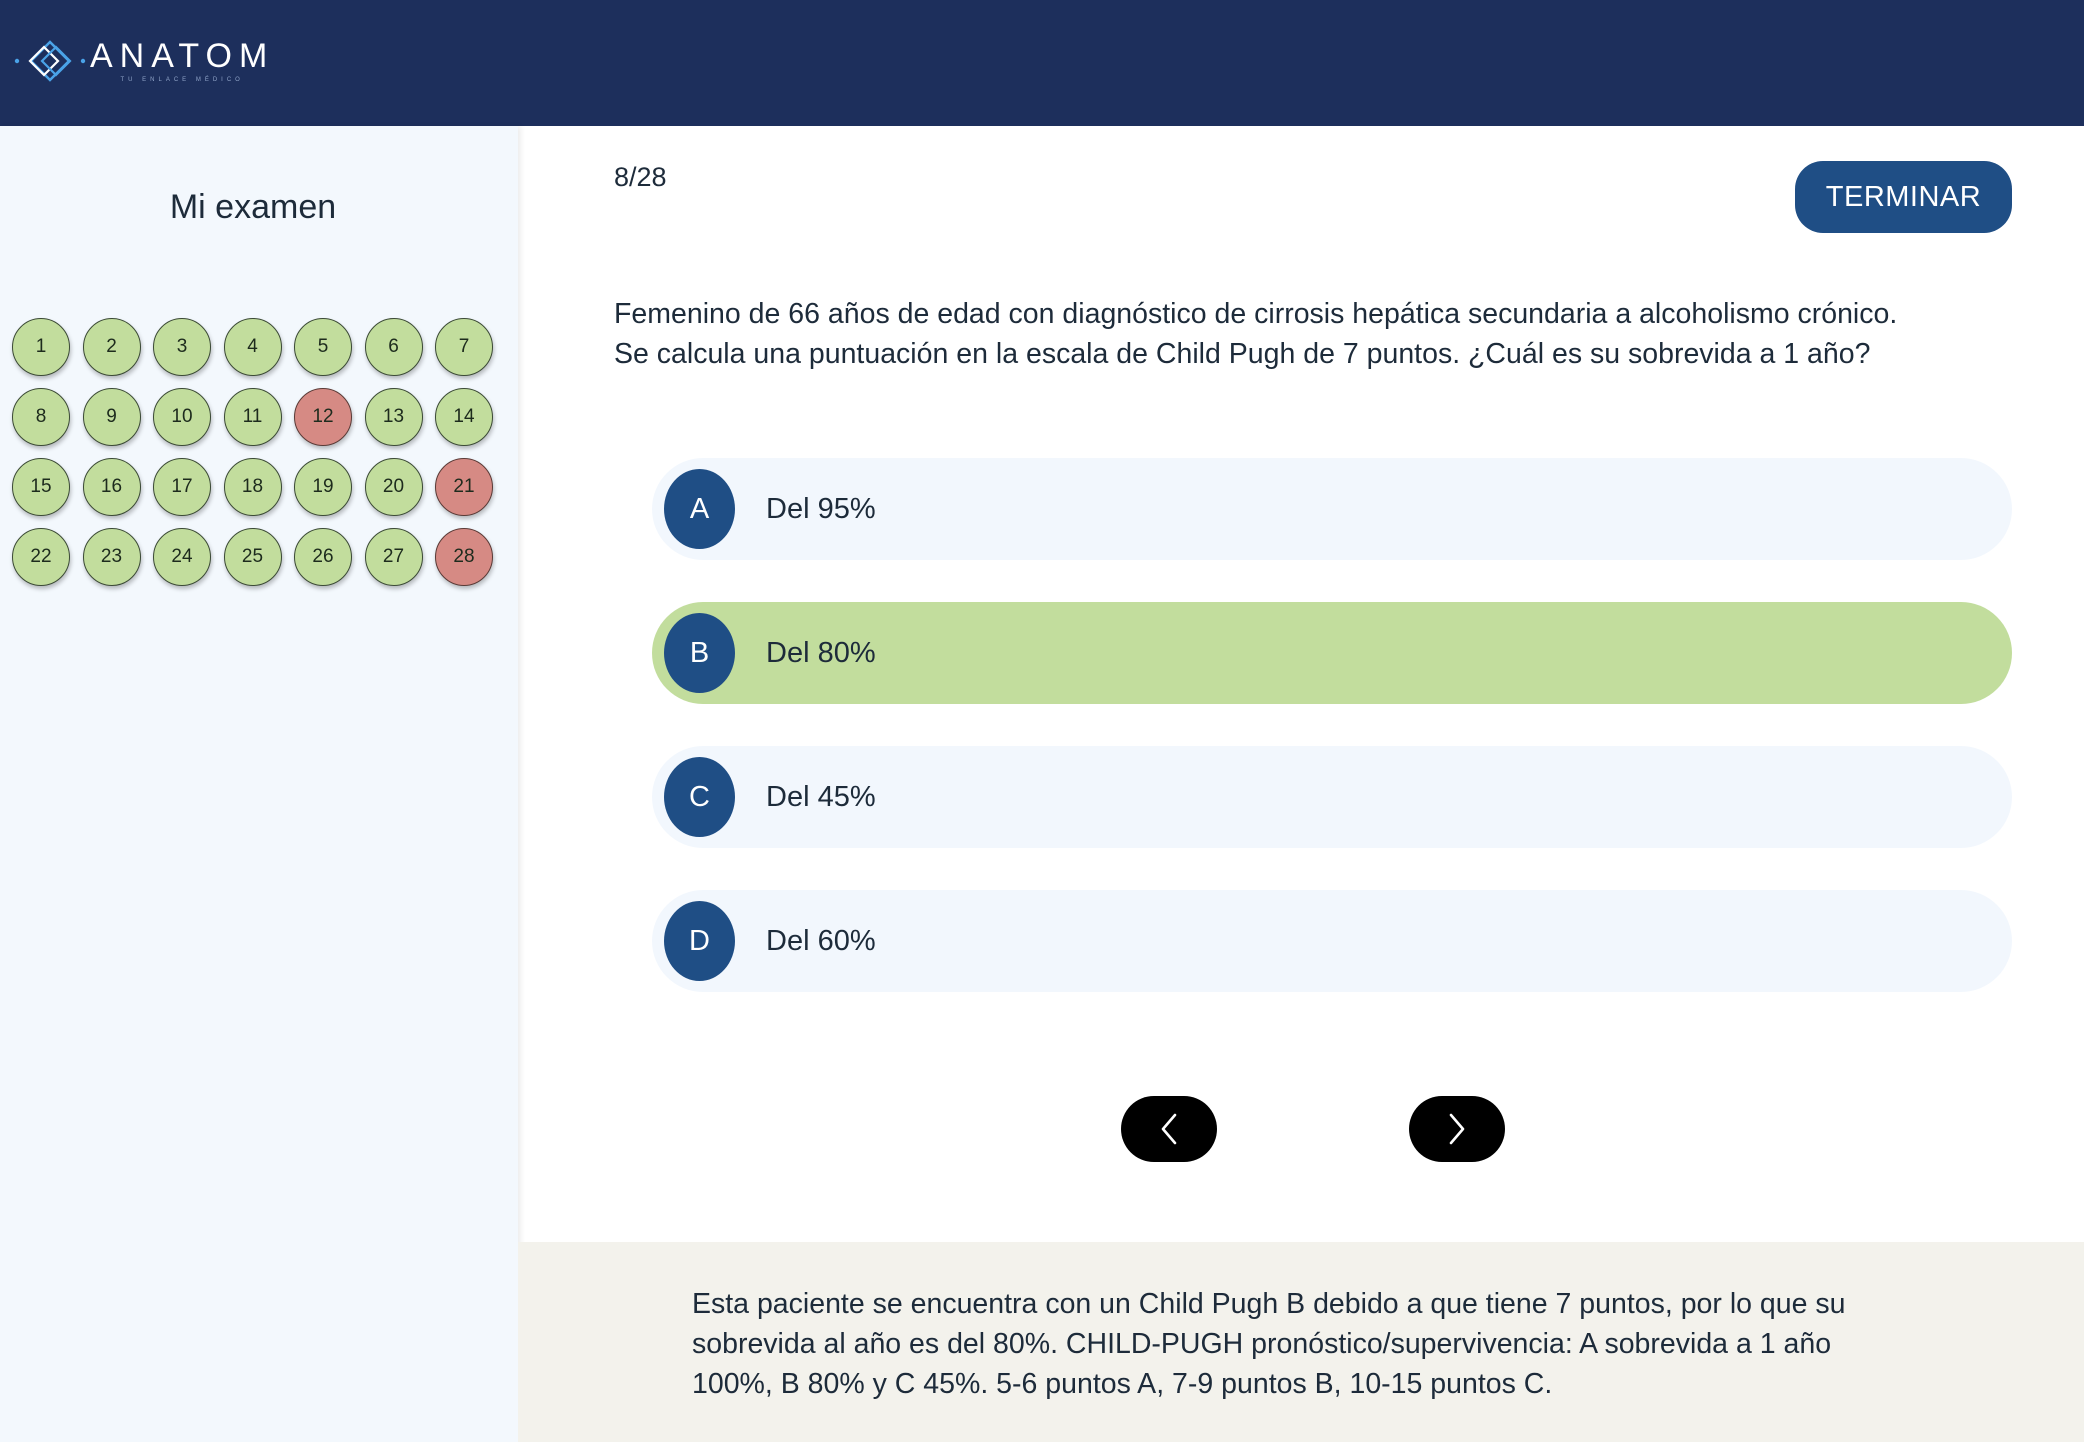 The width and height of the screenshot is (2084, 1442). I want to click on question-number-9: 9, so click(111, 417).